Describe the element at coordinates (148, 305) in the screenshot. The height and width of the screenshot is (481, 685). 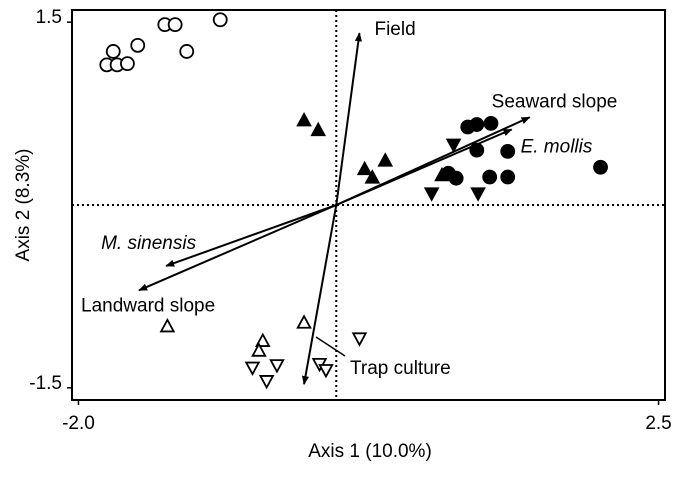
I see `vector-label: Landward slope` at that location.